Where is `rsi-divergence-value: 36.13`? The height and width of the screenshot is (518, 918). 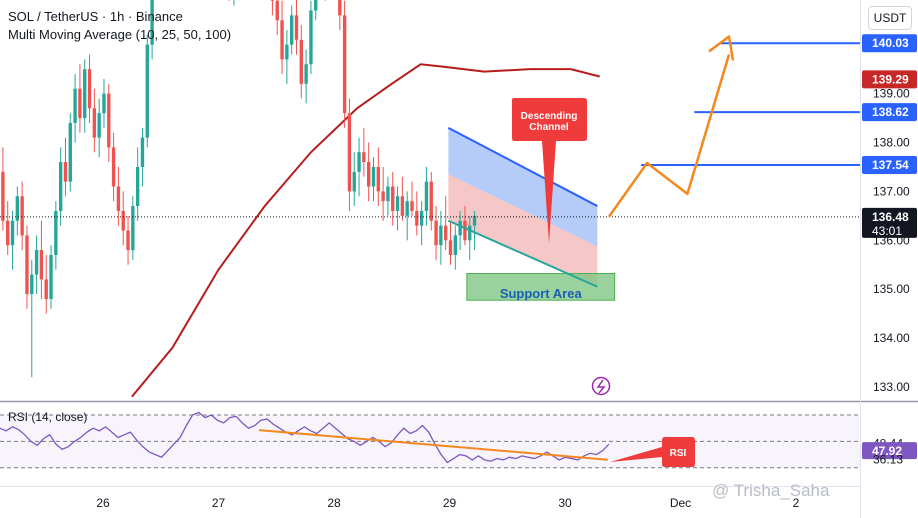 rsi-divergence-value: 36.13 is located at coordinates (888, 460).